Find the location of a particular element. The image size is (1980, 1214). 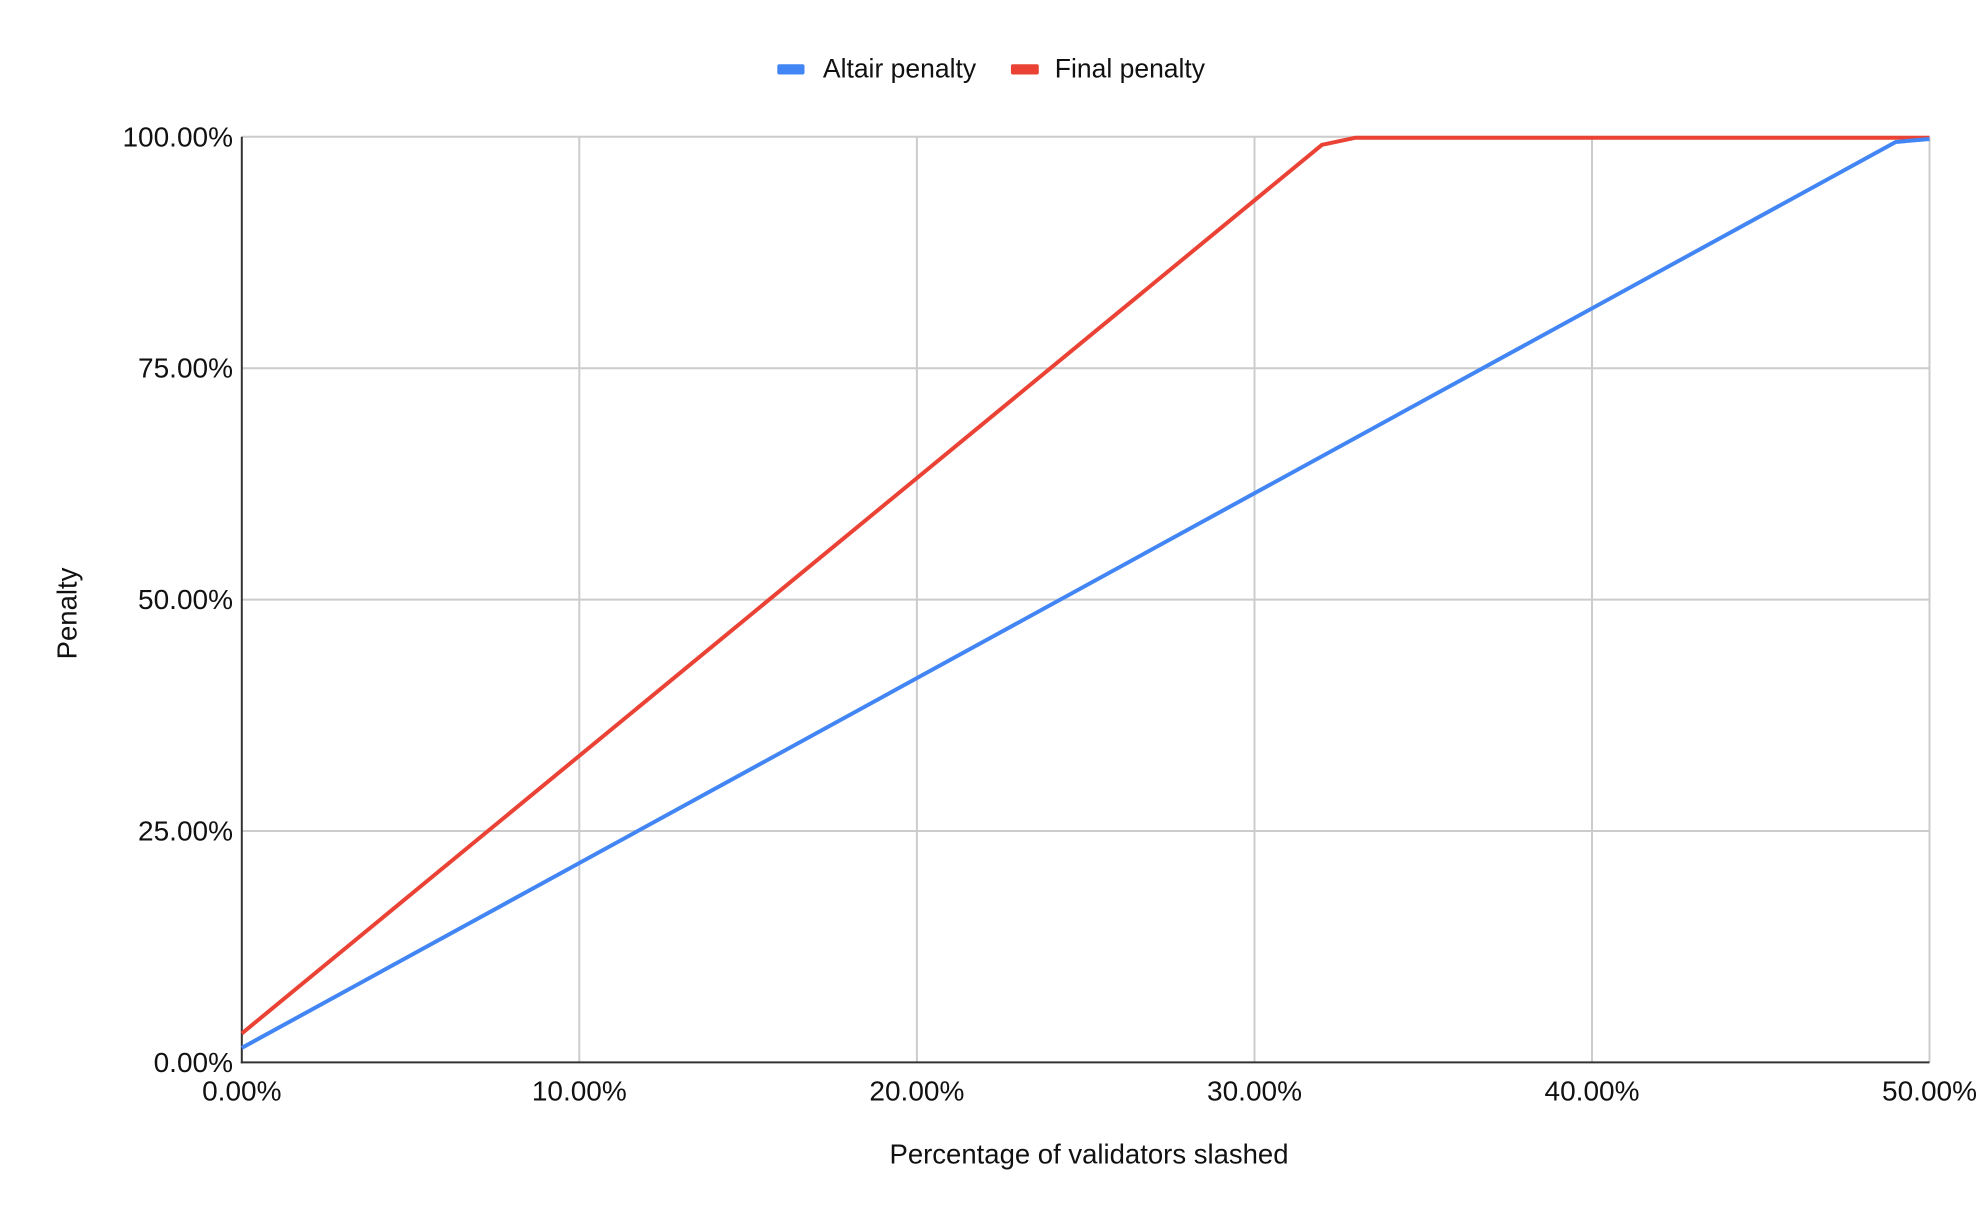

svg-text: 40.00% is located at coordinates (1592, 1091).